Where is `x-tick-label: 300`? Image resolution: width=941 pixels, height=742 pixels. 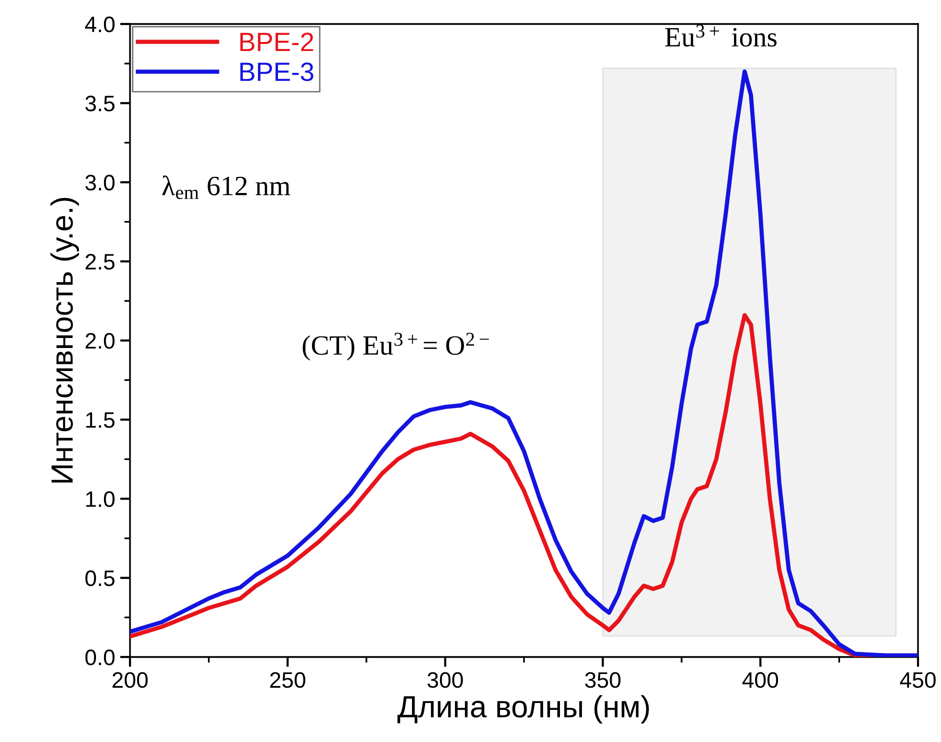 x-tick-label: 300 is located at coordinates (445, 680).